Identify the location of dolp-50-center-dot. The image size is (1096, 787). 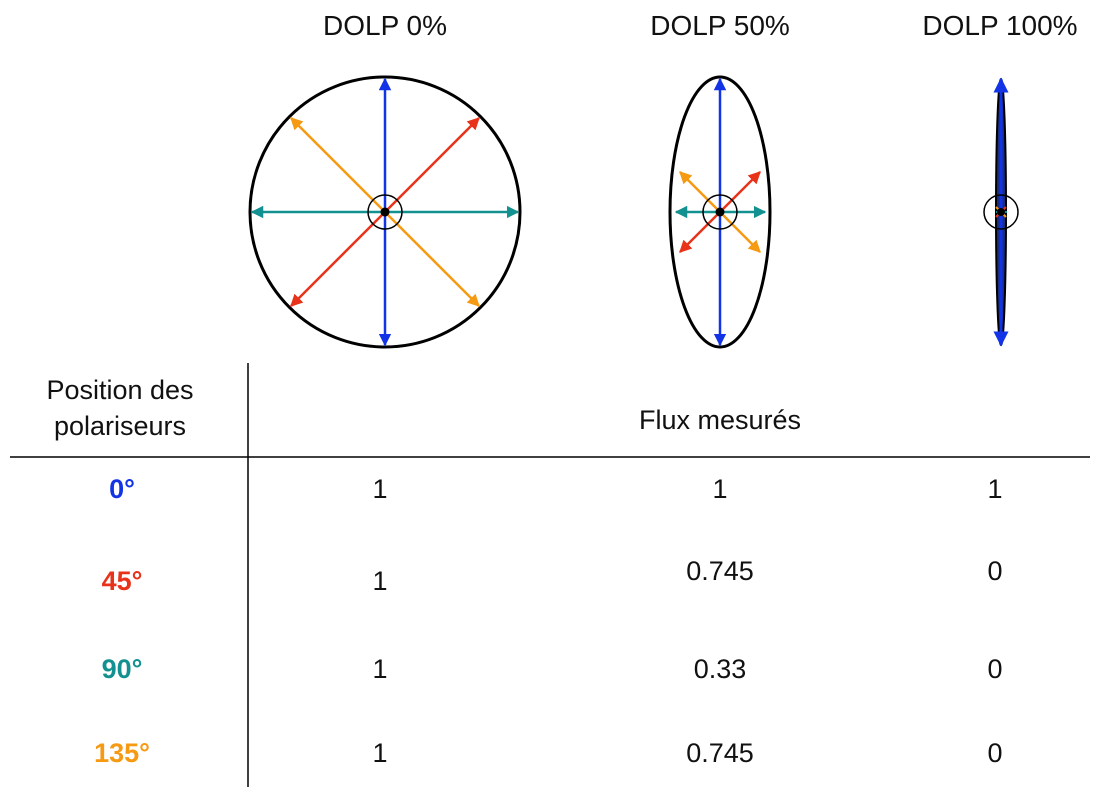
(720, 212).